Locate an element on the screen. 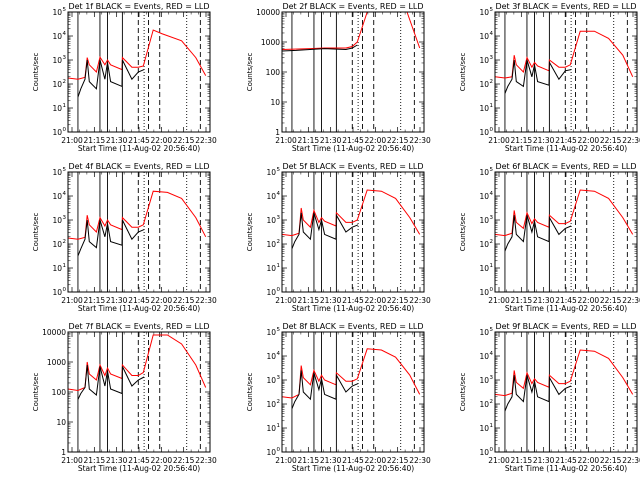 The image size is (640, 480). y-tick-label: 1000 is located at coordinates (56, 362).